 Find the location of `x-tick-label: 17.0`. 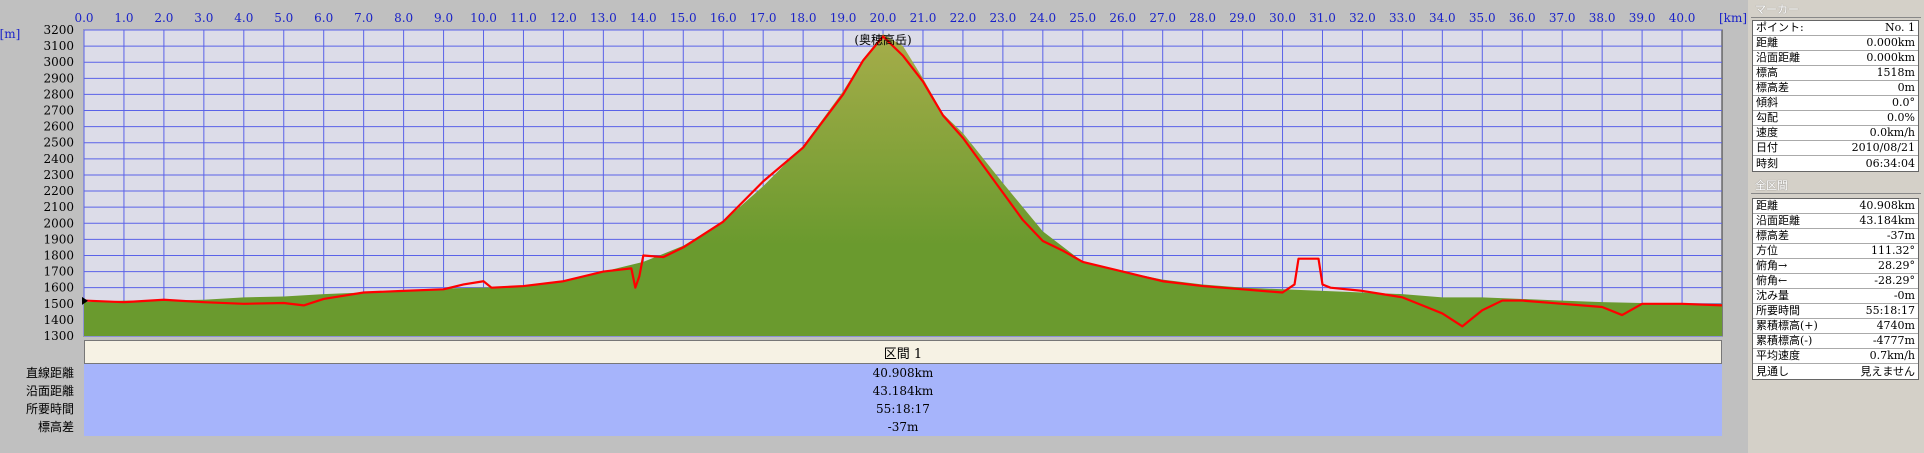

x-tick-label: 17.0 is located at coordinates (763, 18).